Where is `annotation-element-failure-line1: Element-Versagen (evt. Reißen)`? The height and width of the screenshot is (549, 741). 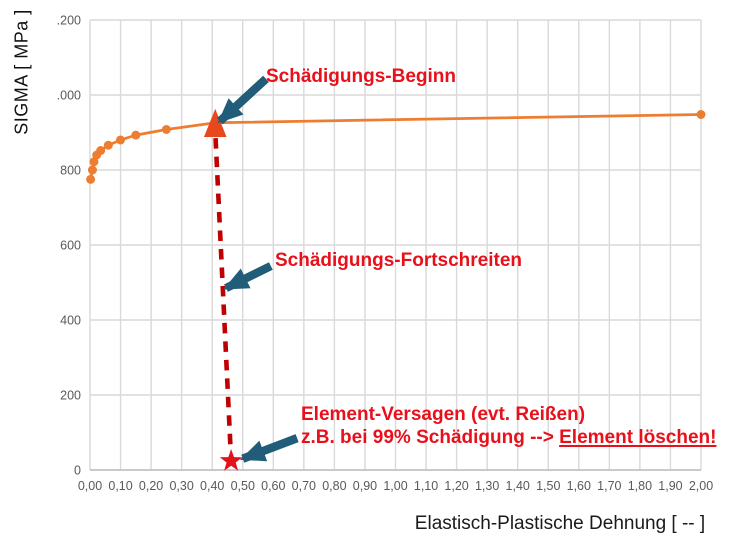
annotation-element-failure-line1: Element-Versagen (evt. Reißen) is located at coordinates (443, 414).